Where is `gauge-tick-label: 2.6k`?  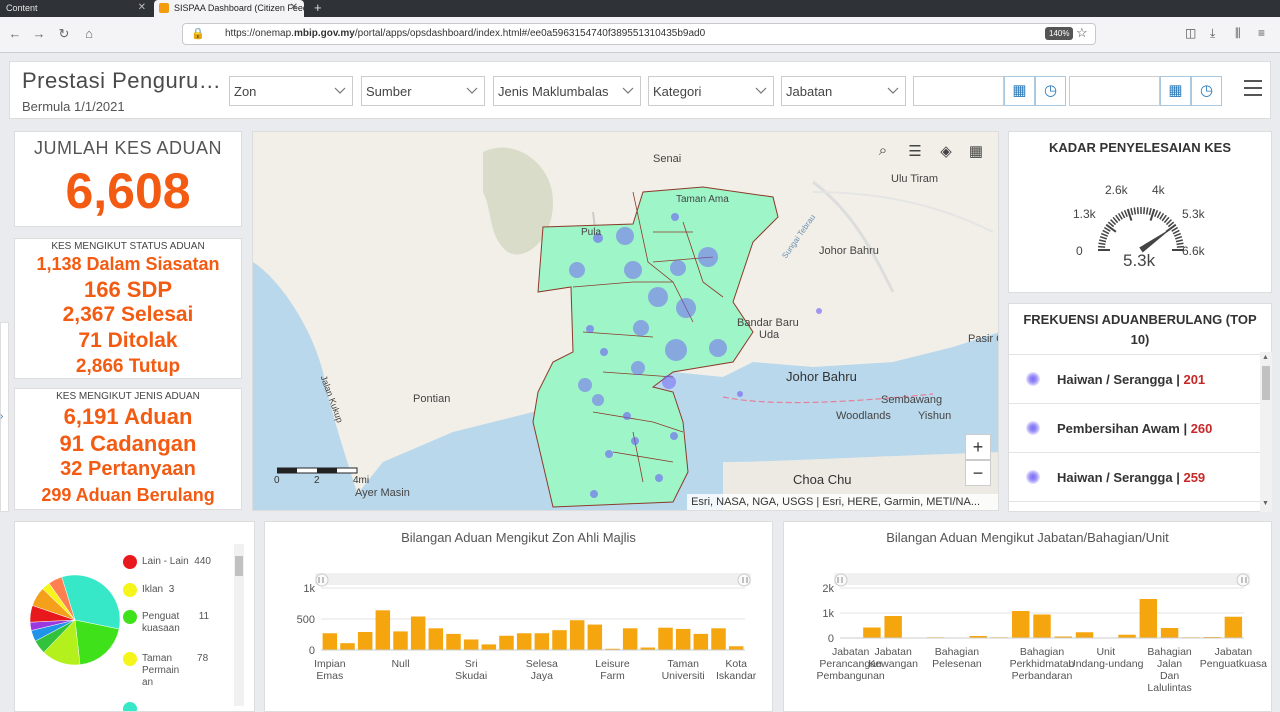 gauge-tick-label: 2.6k is located at coordinates (1116, 190).